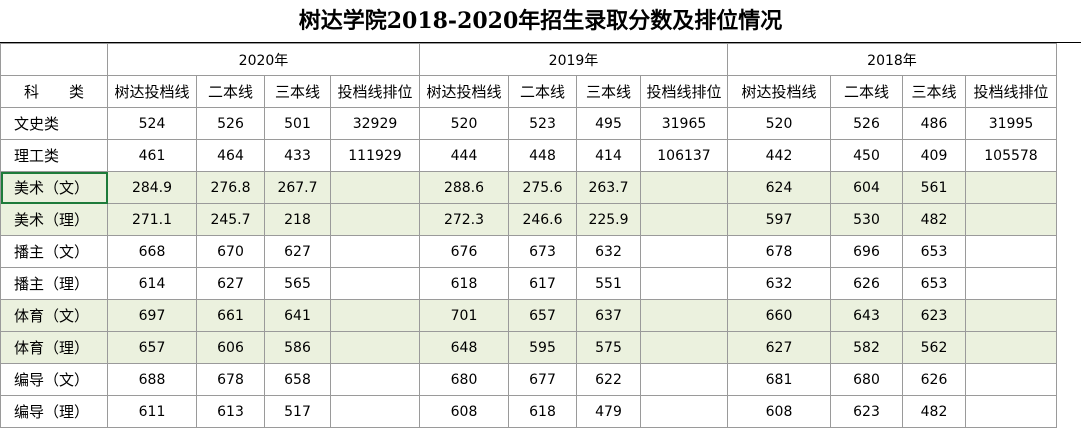 The height and width of the screenshot is (429, 1081). Describe the element at coordinates (608, 347) in the screenshot. I see `value-cell: 575` at that location.